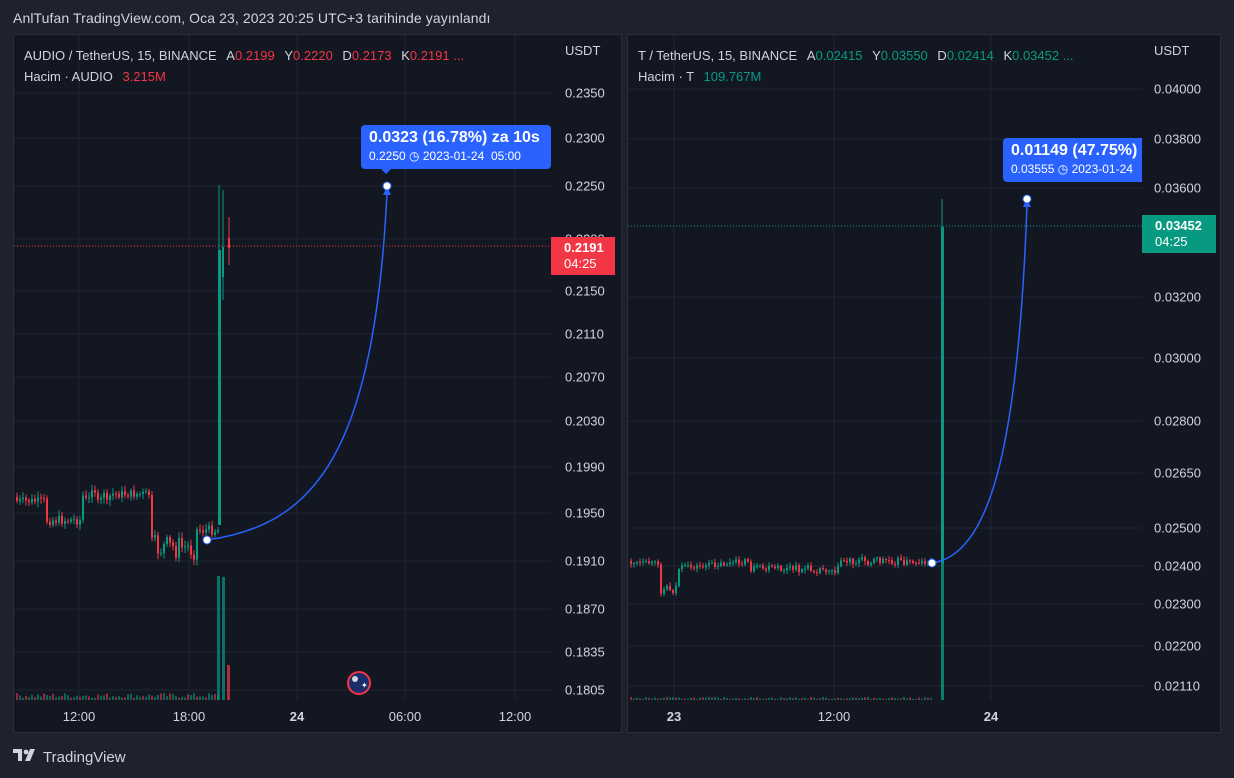  What do you see at coordinates (1072, 160) in the screenshot?
I see `projection-tooltip: 0.01149 (47.75%) 0.03555 ◷ 2023-01-24` at bounding box center [1072, 160].